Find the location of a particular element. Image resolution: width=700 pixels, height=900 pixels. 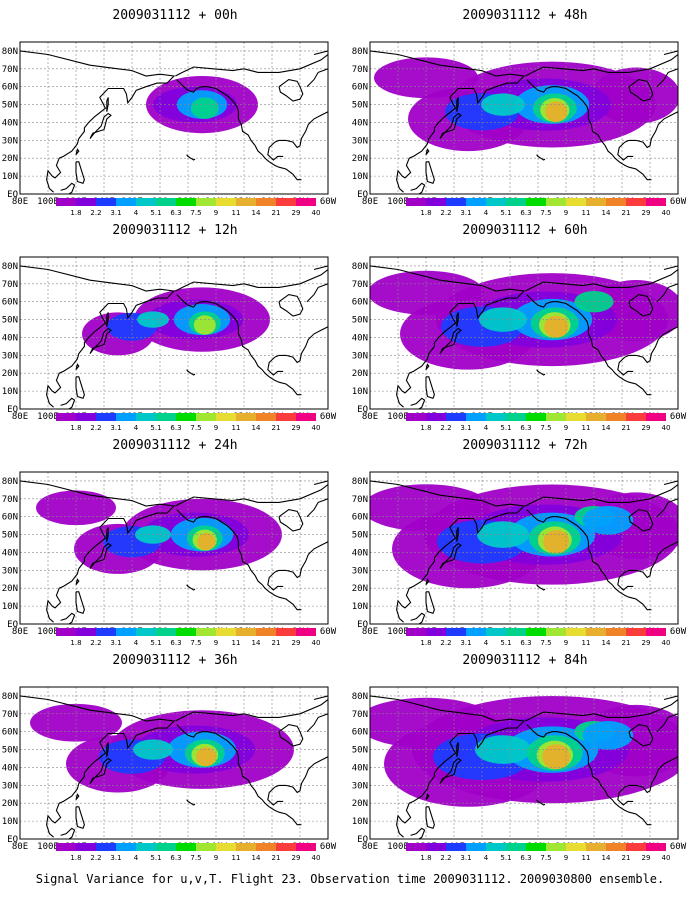

lon-label: 80E is located at coordinates (20, 202).